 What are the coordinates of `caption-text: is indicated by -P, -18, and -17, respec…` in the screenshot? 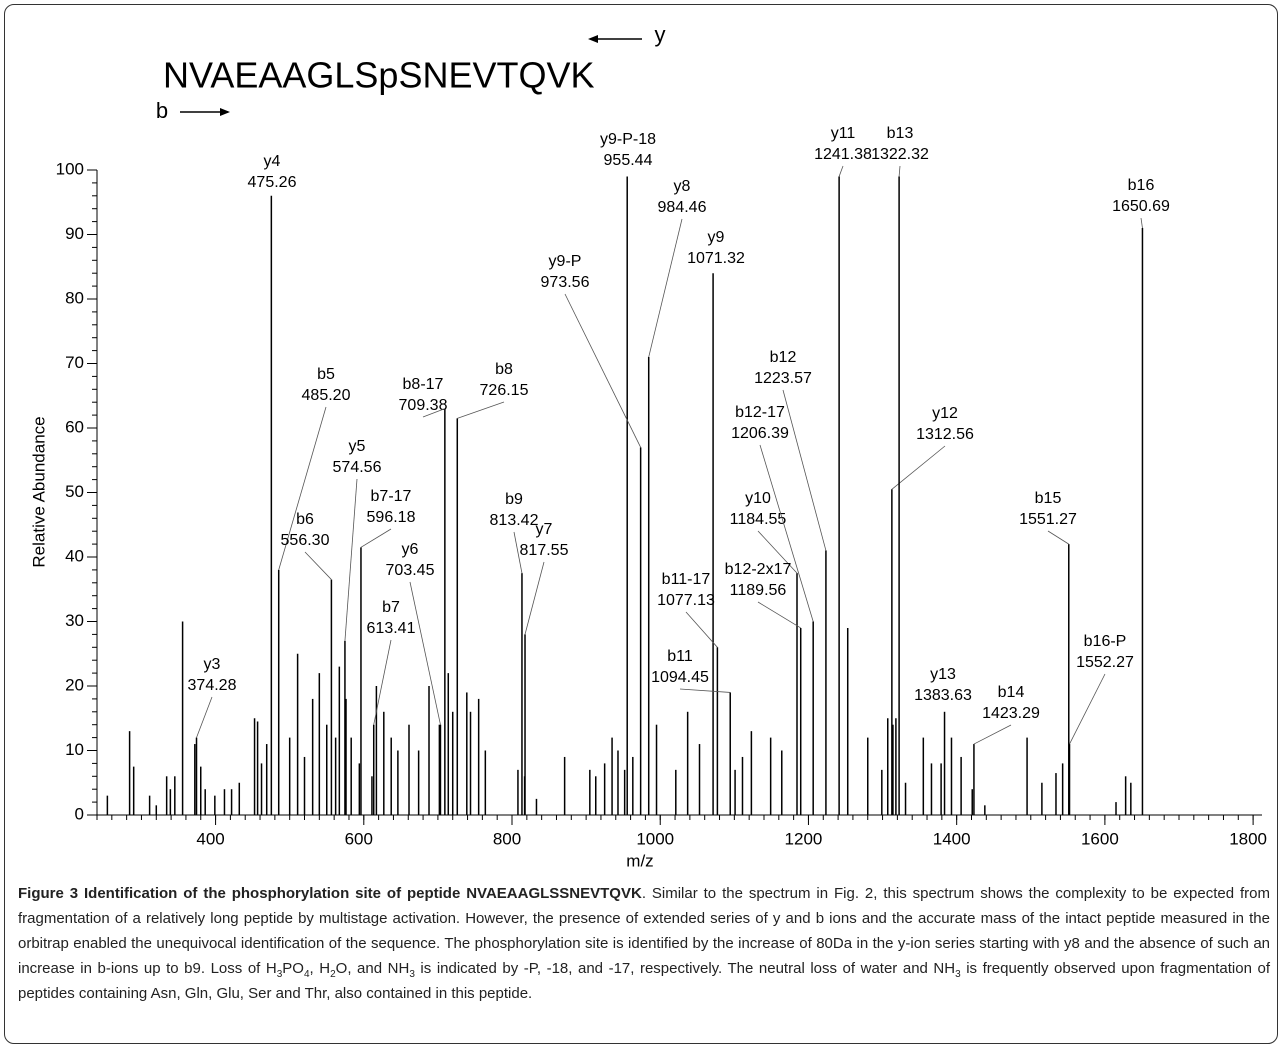 It's located at (685, 968).